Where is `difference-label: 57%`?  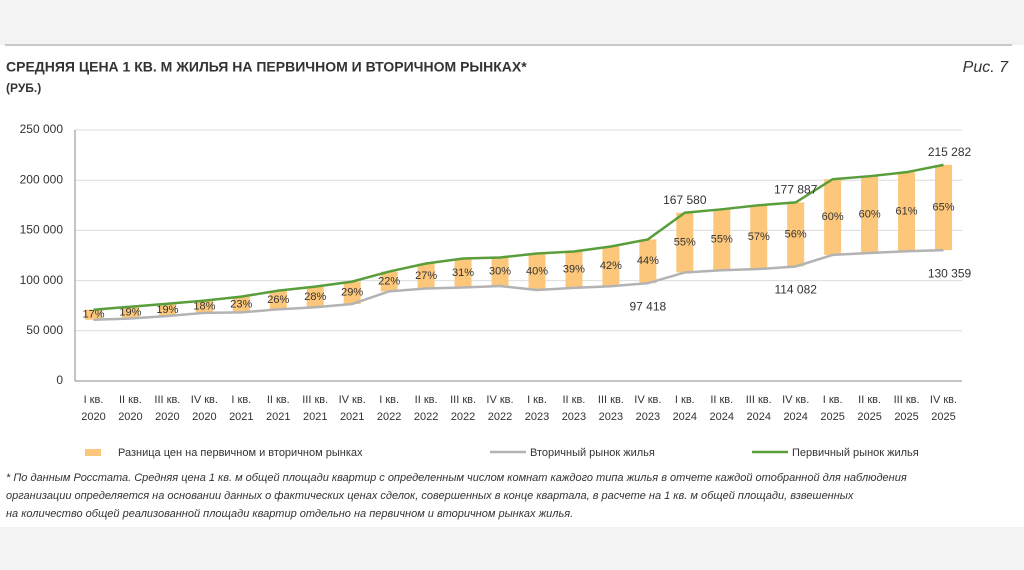
difference-label: 57% is located at coordinates (759, 237).